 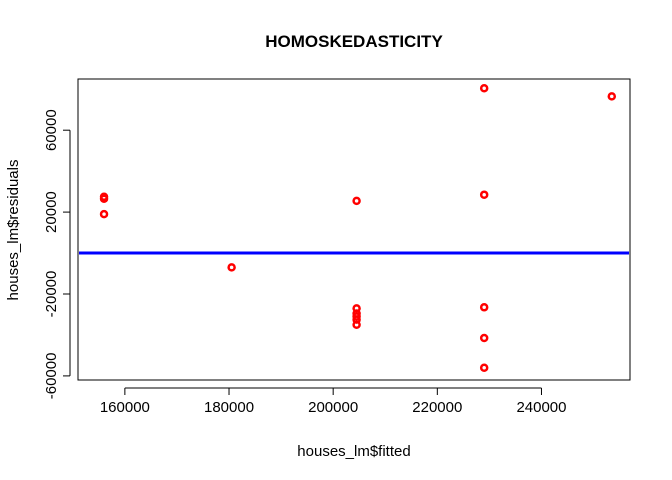 I want to click on x-tick-label: 180000, so click(x=229, y=407).